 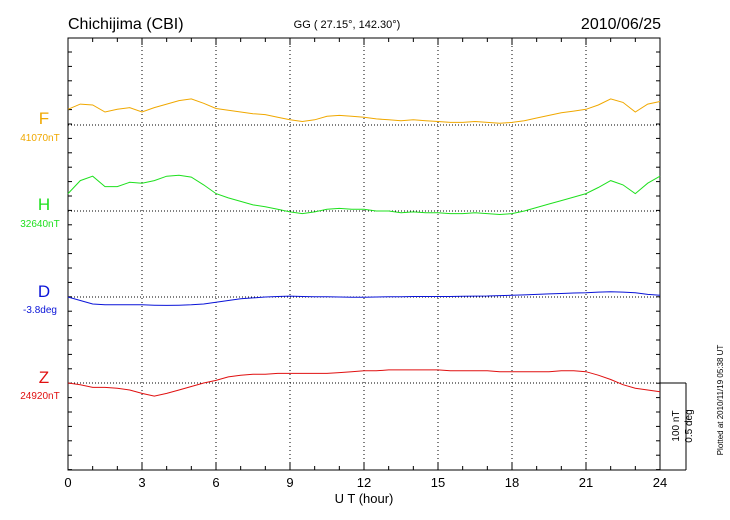 What do you see at coordinates (364, 195) in the screenshot?
I see `series-line-h` at bounding box center [364, 195].